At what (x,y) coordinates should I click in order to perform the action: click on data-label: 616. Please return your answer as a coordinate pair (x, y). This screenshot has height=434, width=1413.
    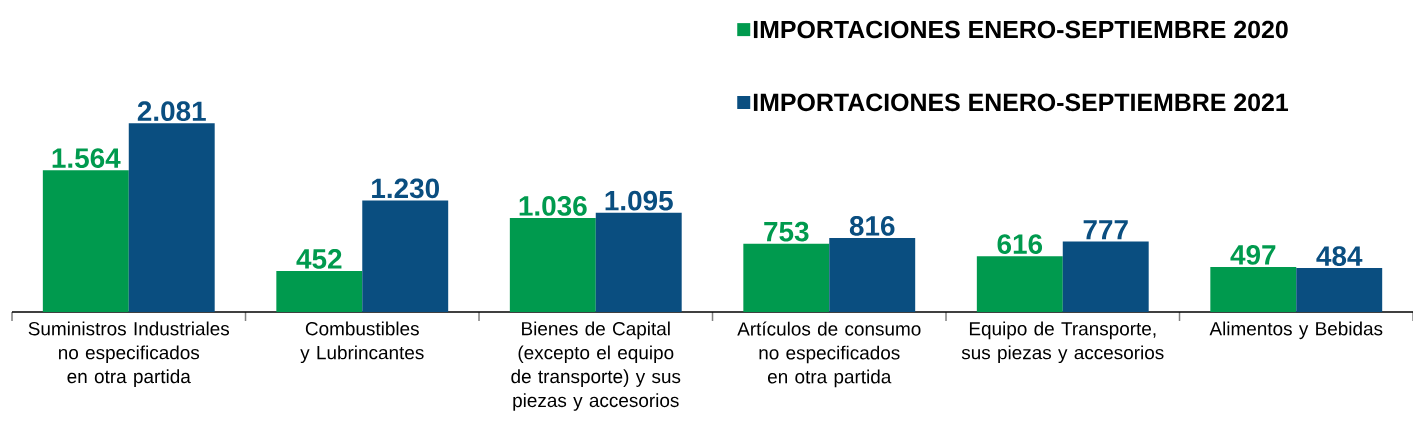
    Looking at the image, I should click on (1020, 244).